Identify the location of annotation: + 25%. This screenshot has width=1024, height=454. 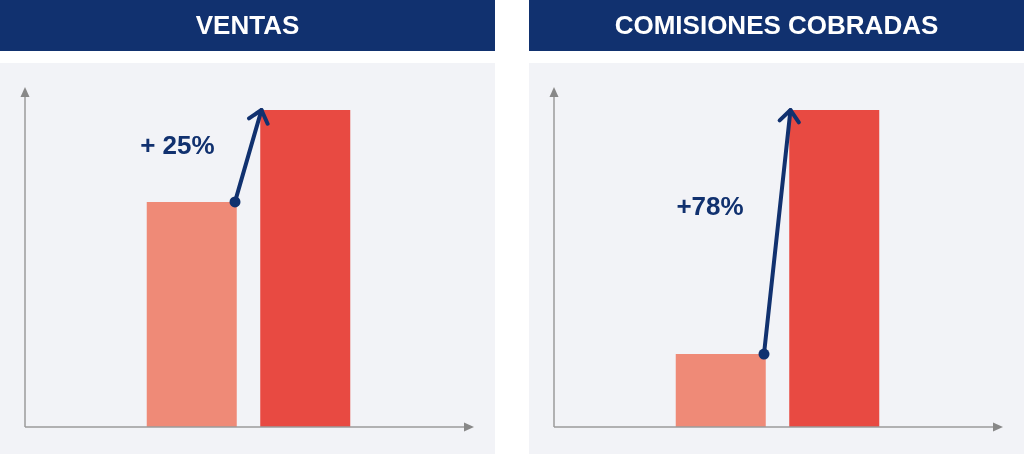
(177, 144).